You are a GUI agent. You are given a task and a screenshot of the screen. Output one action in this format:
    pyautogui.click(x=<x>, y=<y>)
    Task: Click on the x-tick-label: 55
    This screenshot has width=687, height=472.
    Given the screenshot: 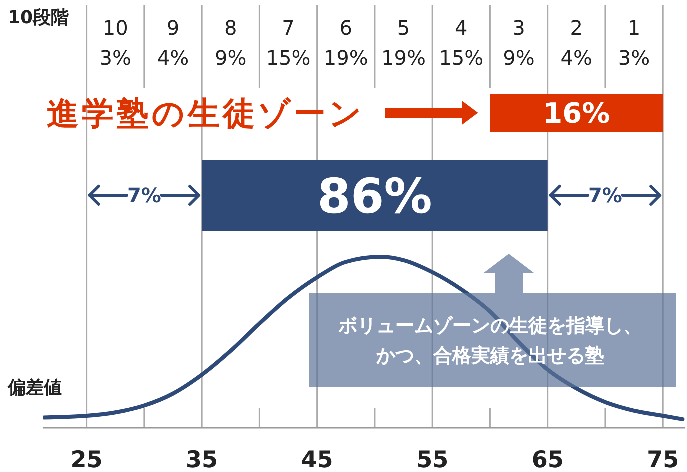 What is the action you would take?
    pyautogui.click(x=432, y=459)
    